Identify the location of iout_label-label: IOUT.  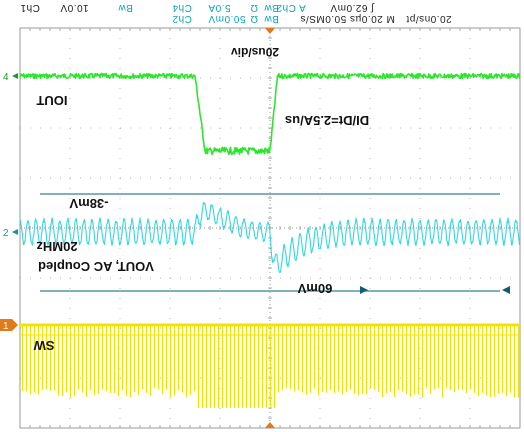
(51, 100).